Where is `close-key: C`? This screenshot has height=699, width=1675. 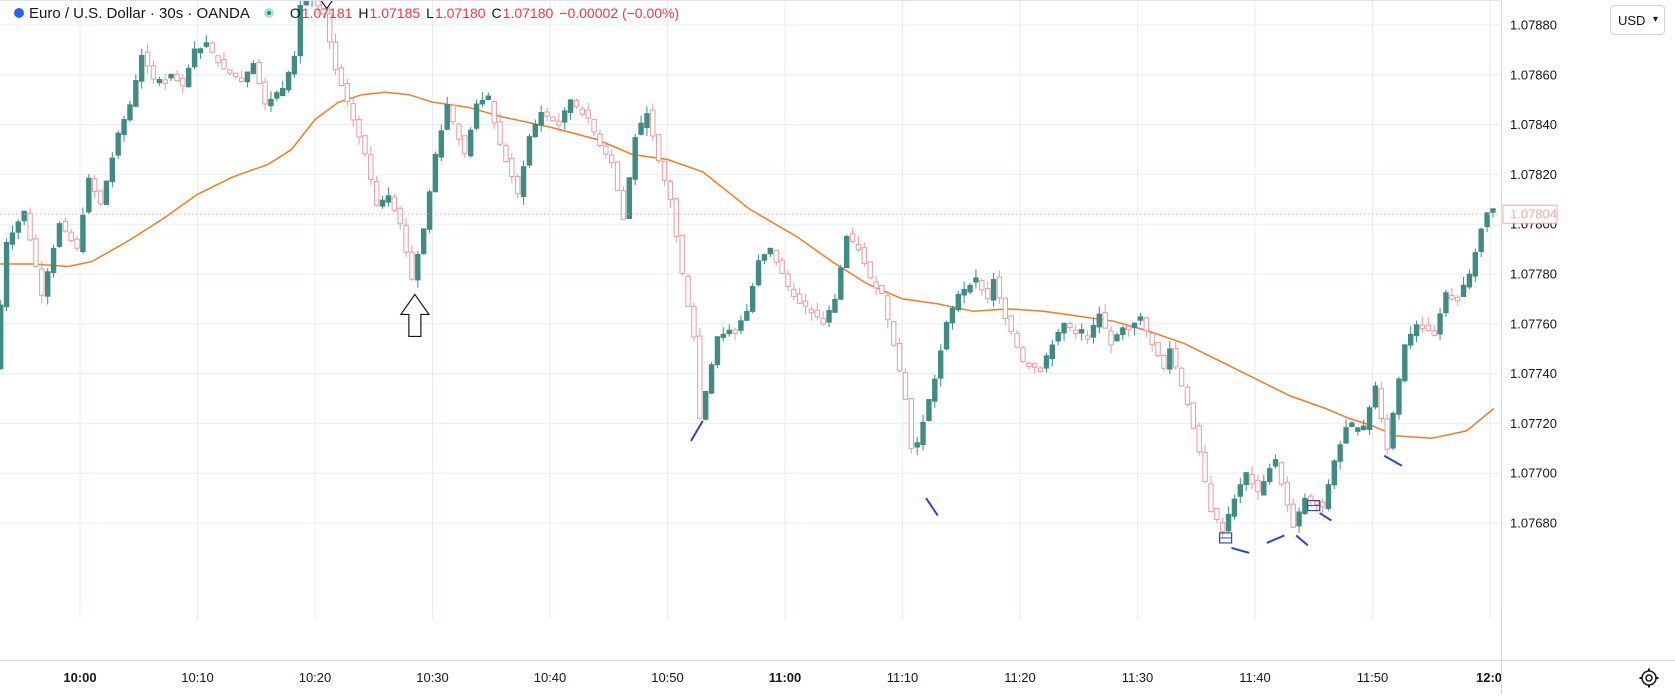 close-key: C is located at coordinates (496, 13).